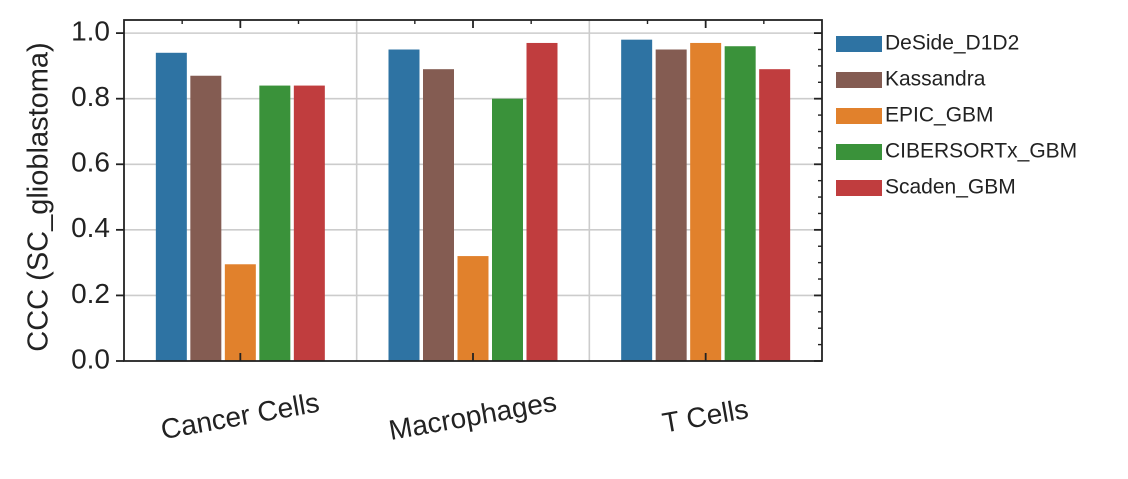 The height and width of the screenshot is (479, 1128). What do you see at coordinates (206, 218) in the screenshot?
I see `bar-Kassandra-cancer-cells` at bounding box center [206, 218].